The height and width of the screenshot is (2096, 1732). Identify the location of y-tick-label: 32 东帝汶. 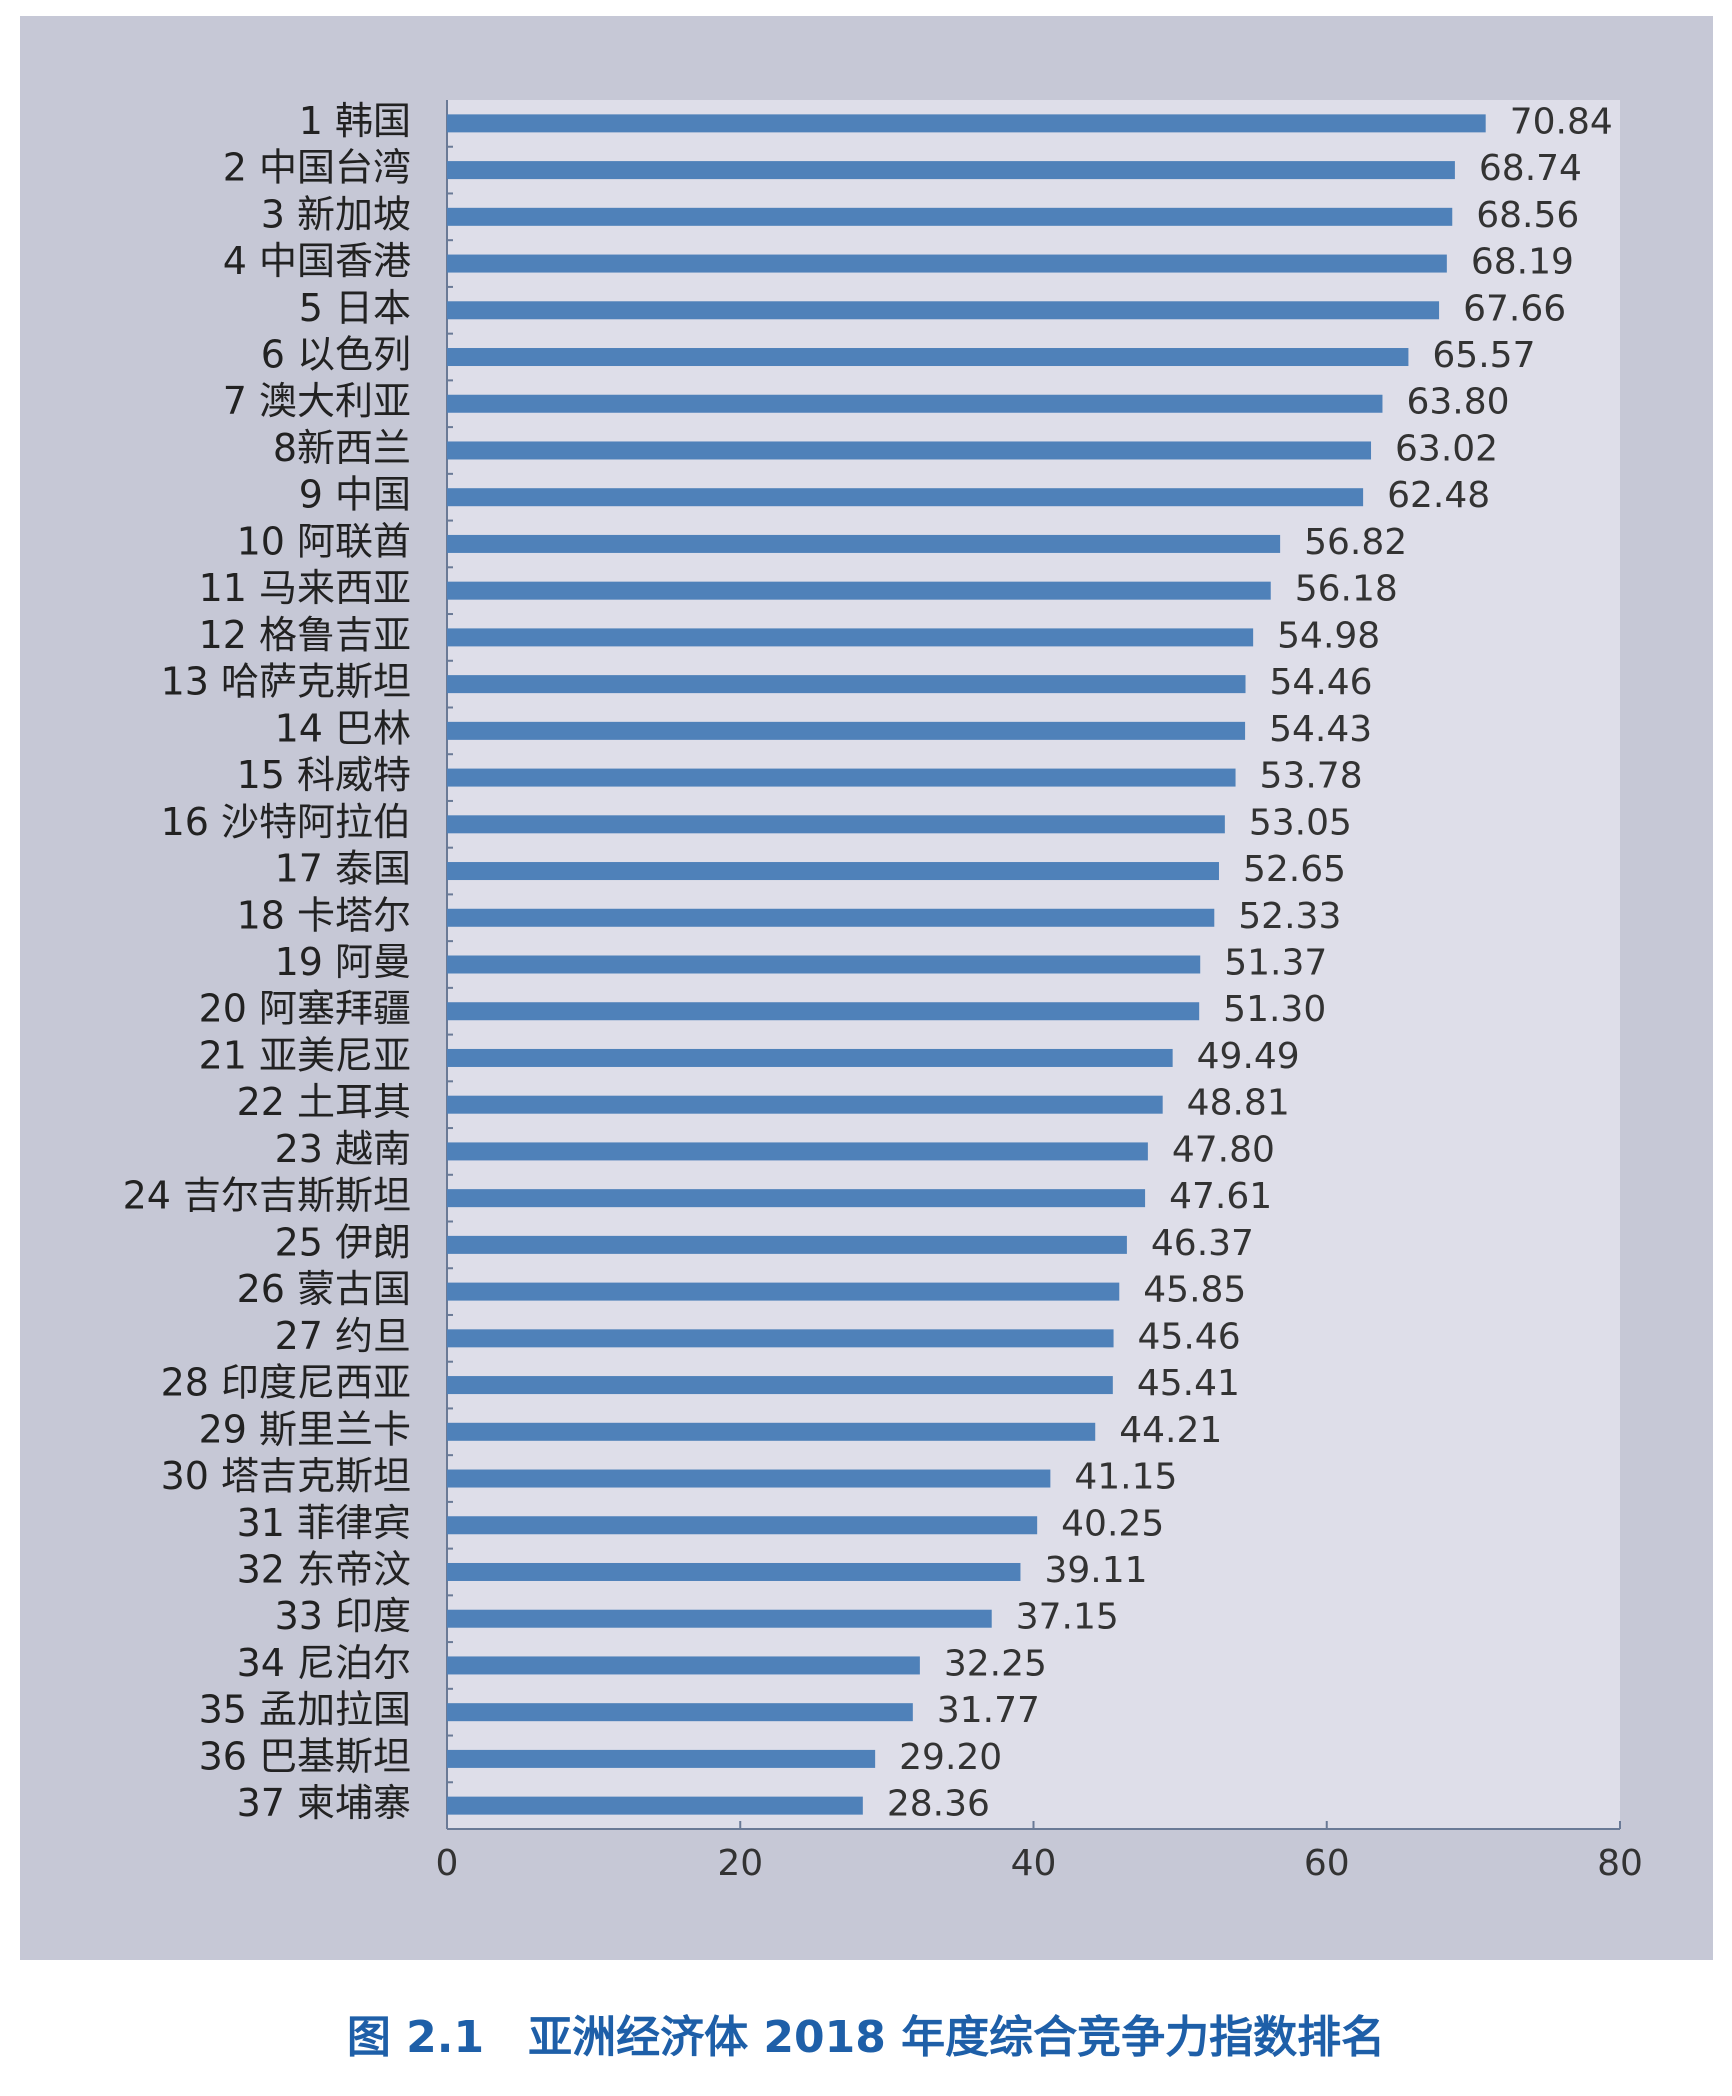
(324, 1569).